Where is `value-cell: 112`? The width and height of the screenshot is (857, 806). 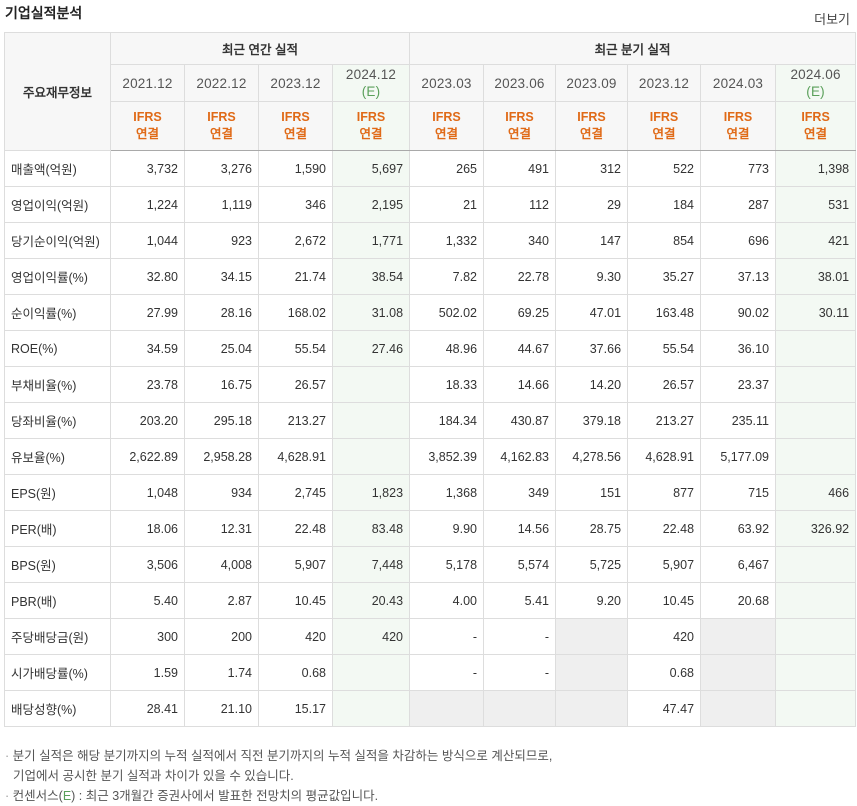
value-cell: 112 is located at coordinates (520, 204).